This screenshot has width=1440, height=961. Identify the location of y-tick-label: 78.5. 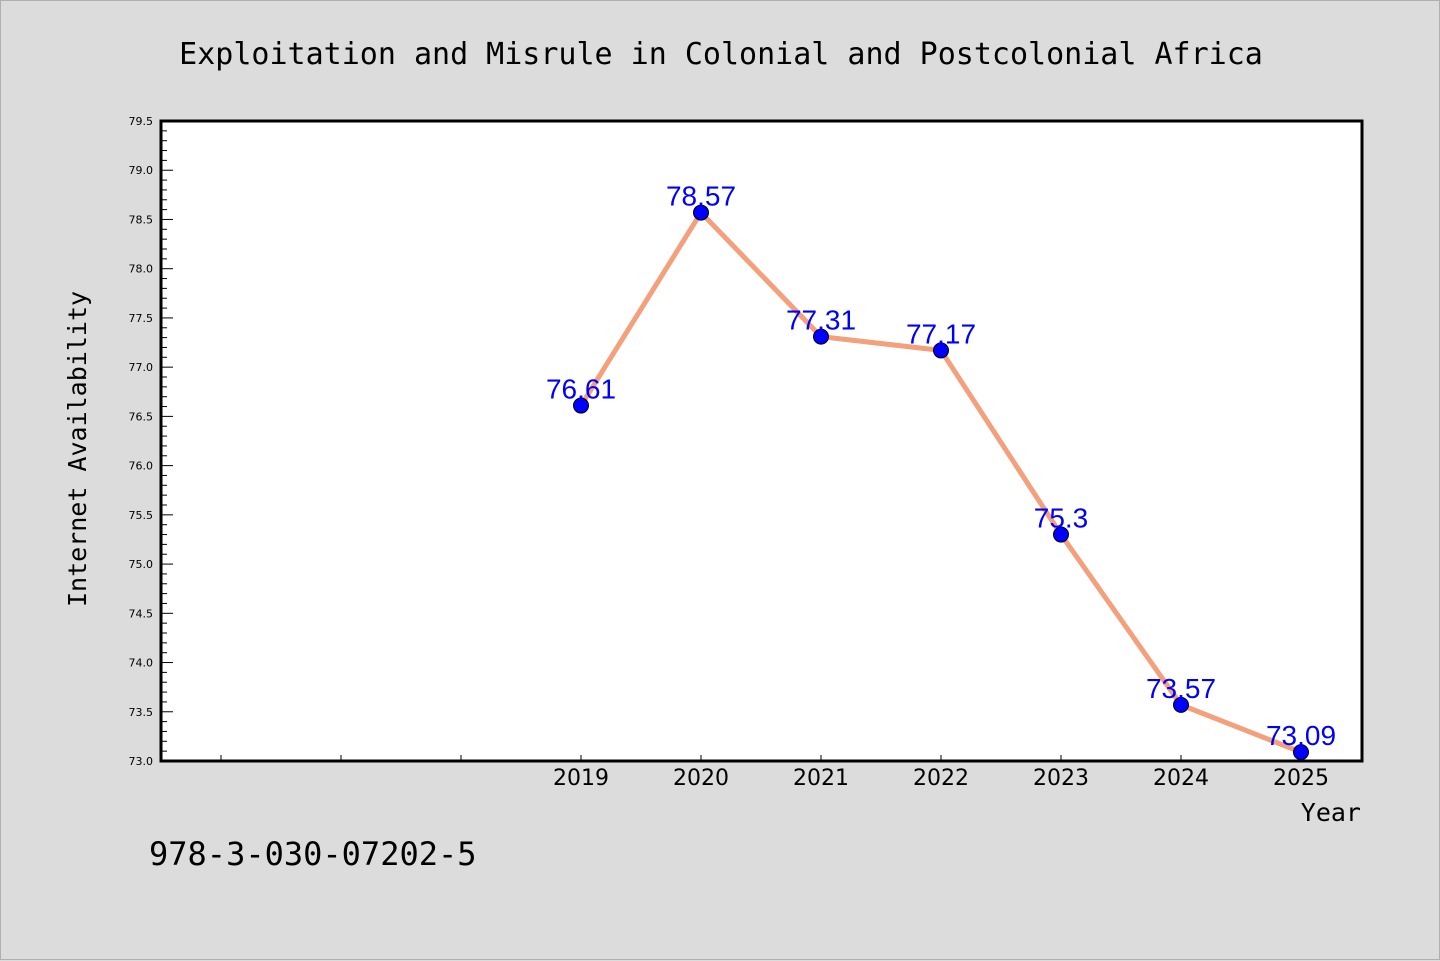
(141, 219).